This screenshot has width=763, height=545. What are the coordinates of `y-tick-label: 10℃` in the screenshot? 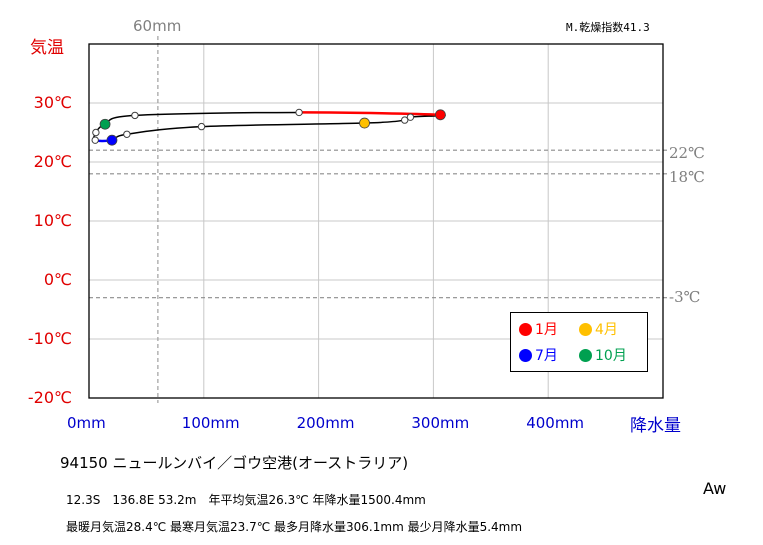 It's located at (52, 220).